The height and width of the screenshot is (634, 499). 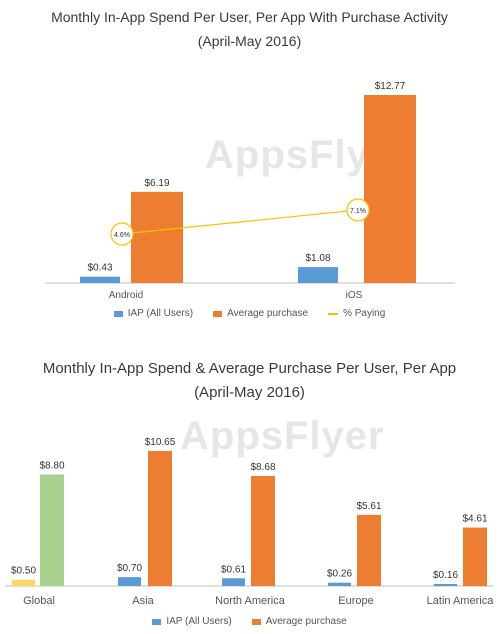 I want to click on bar-iap-global, so click(x=23, y=582).